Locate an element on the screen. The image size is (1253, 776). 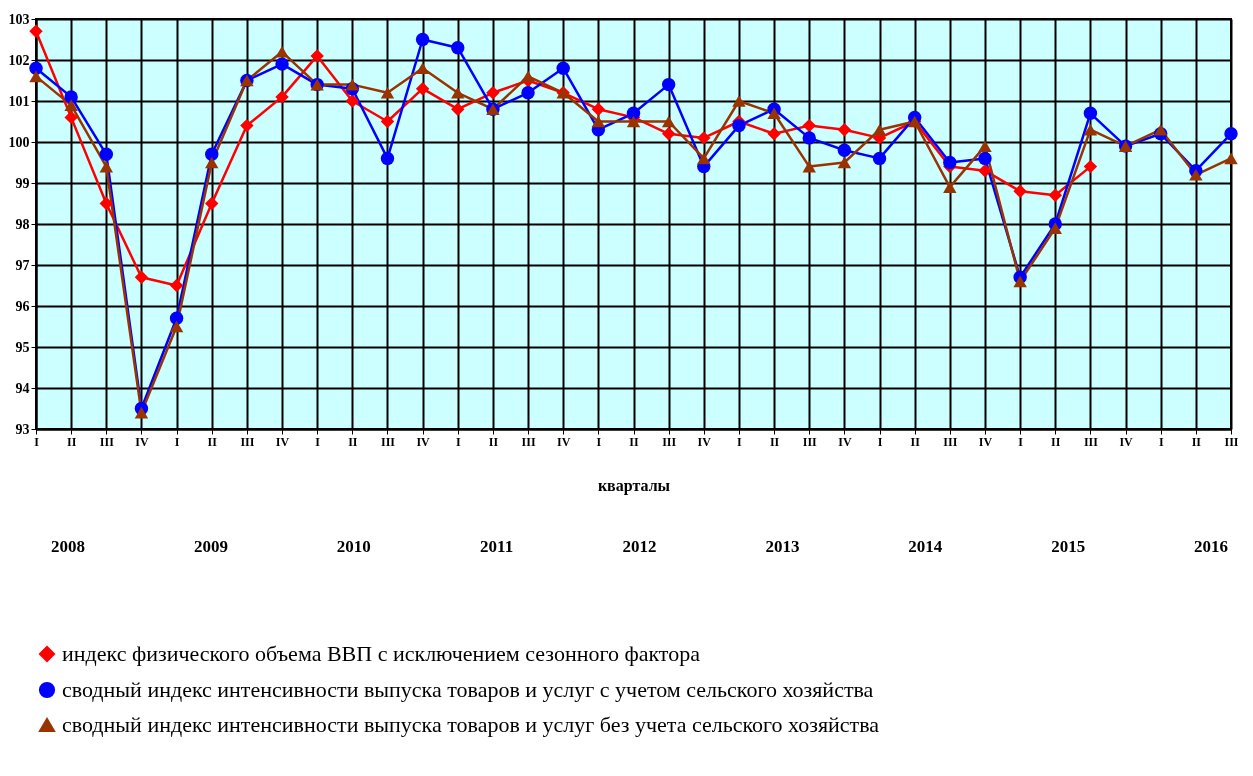
x-axis-title: кварталы is located at coordinates (634, 485).